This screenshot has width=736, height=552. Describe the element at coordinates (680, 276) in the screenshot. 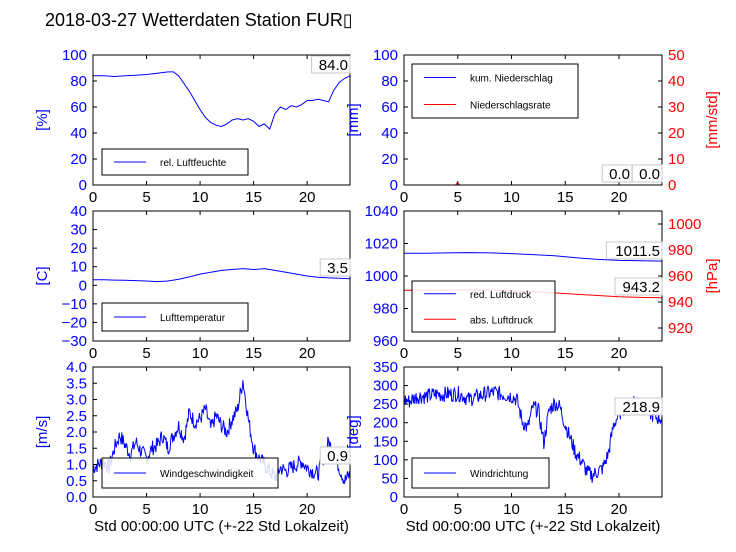

I see `y2-tick-label: 960` at that location.